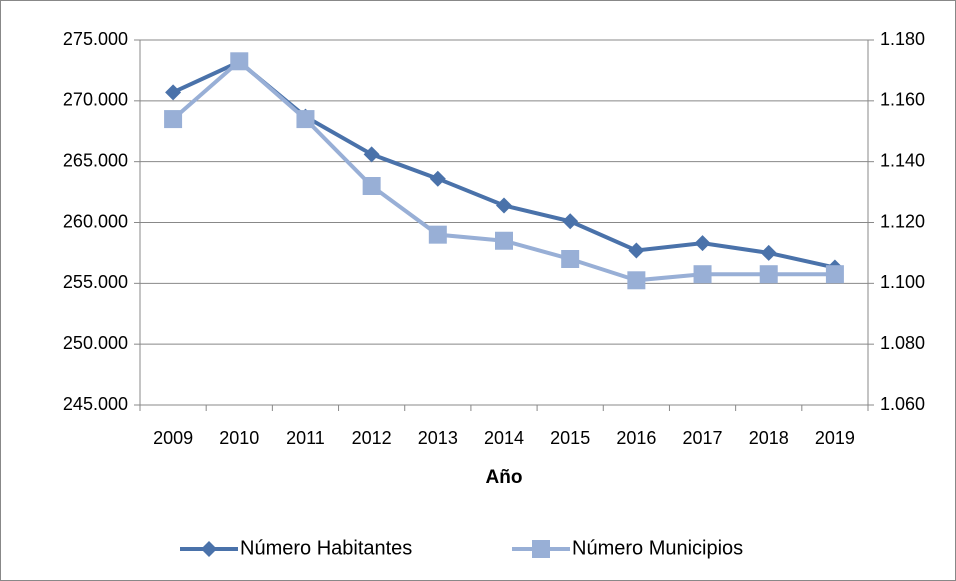 Image resolution: width=956 pixels, height=581 pixels. What do you see at coordinates (95, 39) in the screenshot?
I see `y-tick-label: 275.000` at bounding box center [95, 39].